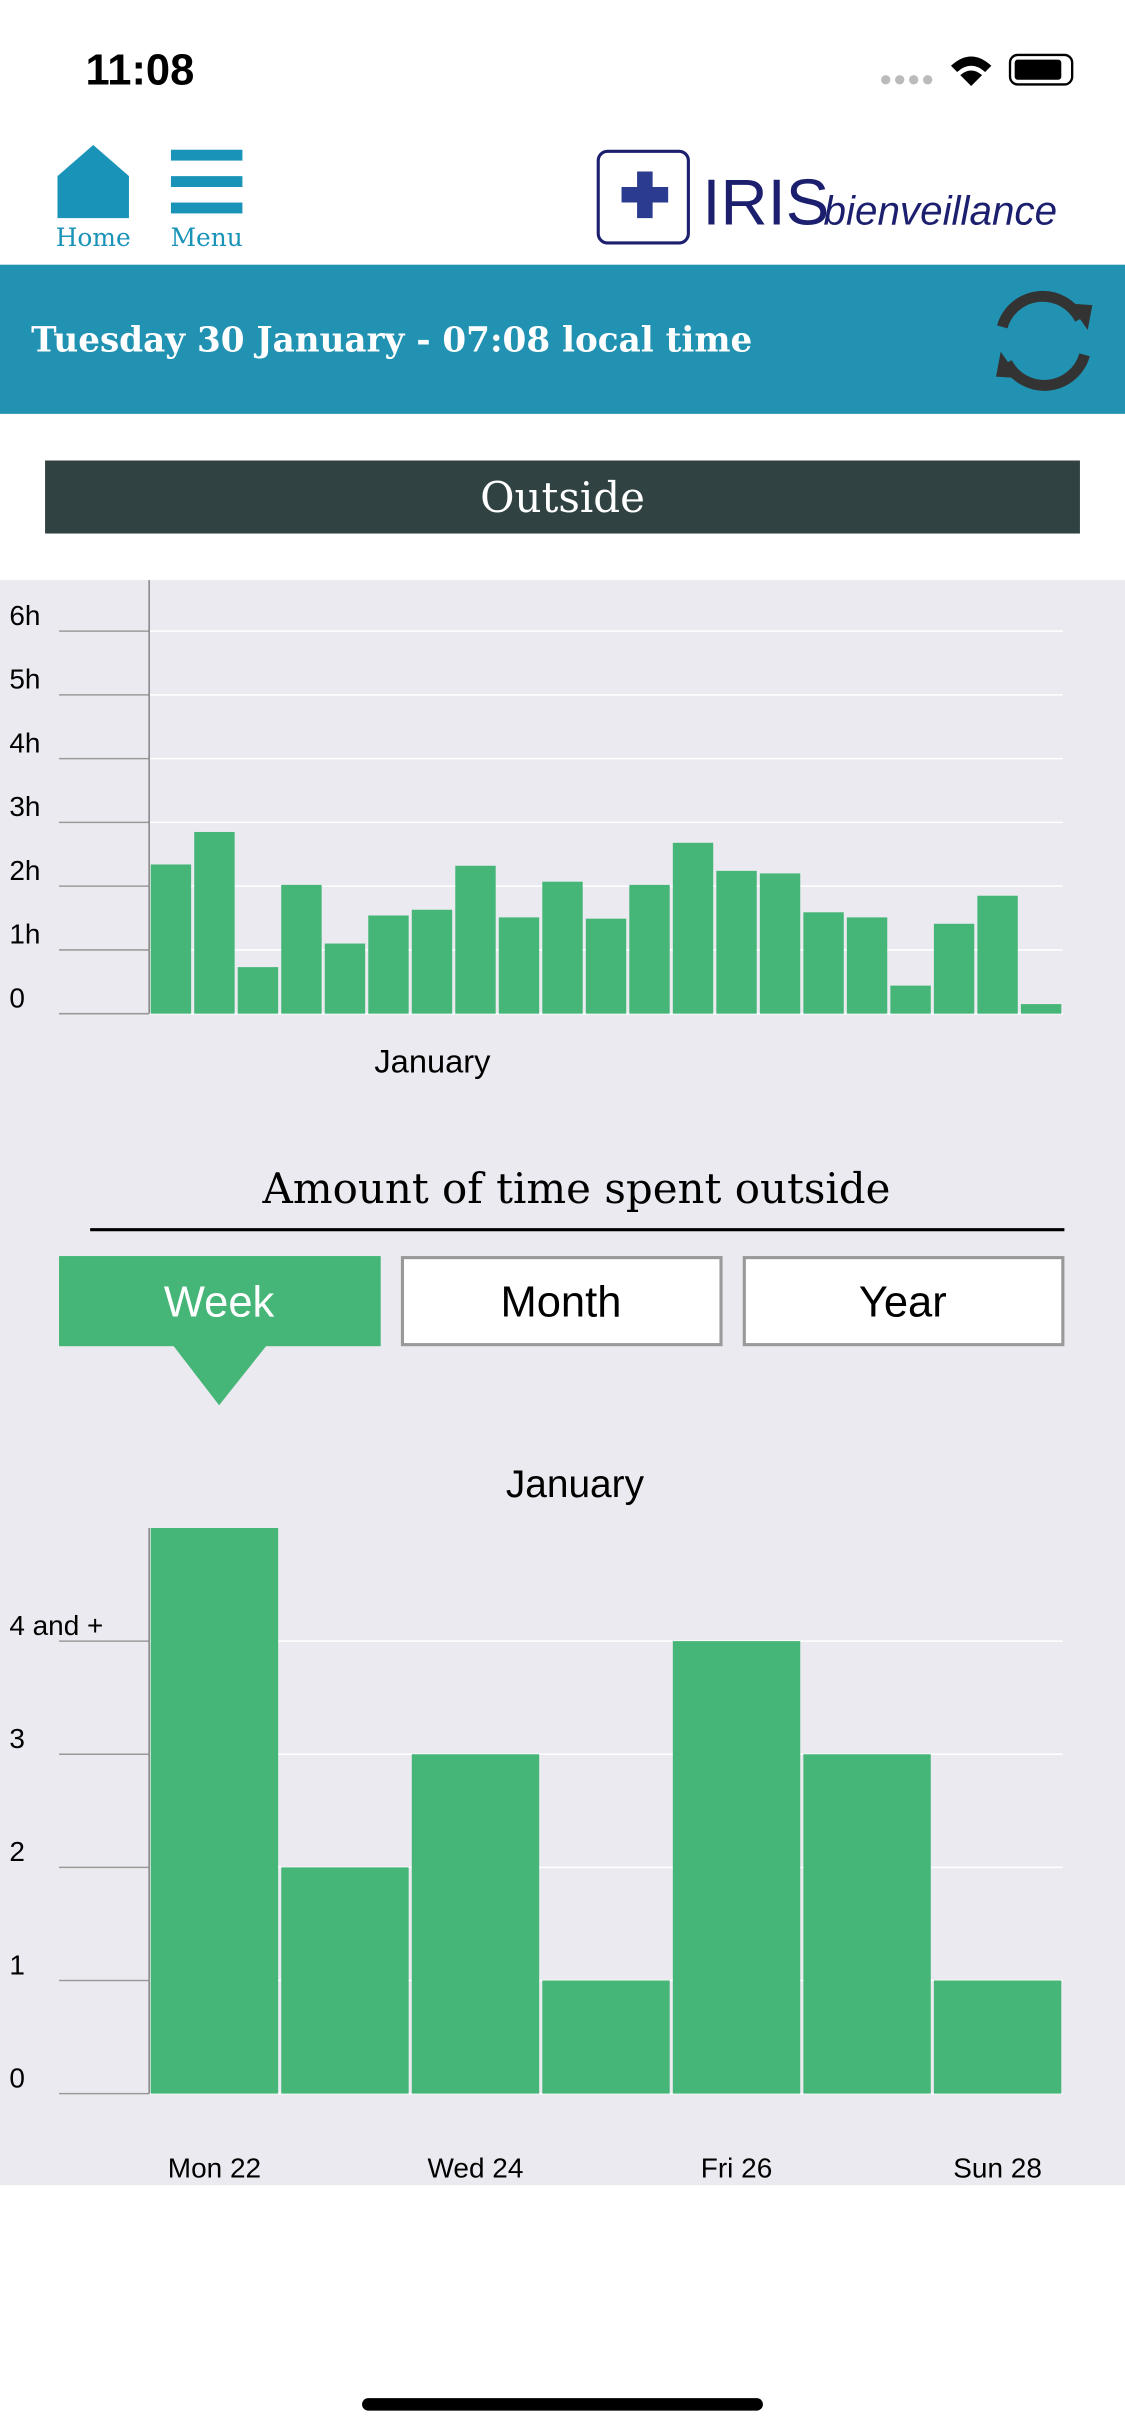 This screenshot has width=1125, height=2436. Describe the element at coordinates (1041, 309) in the screenshot. I see `refresh-arc` at that location.